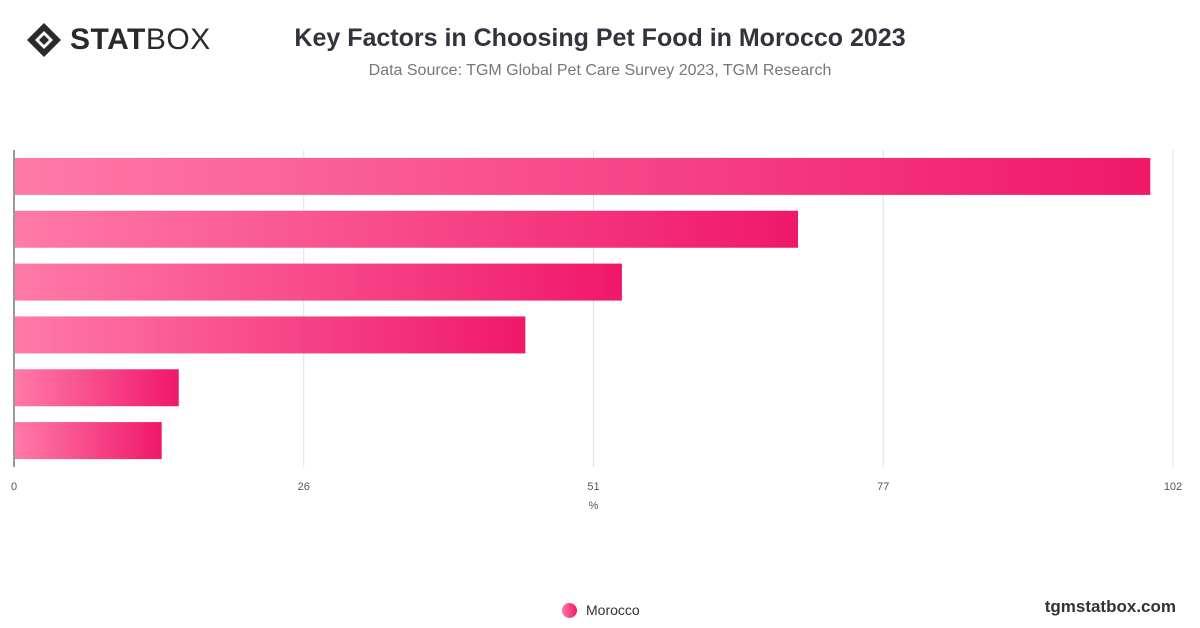 This screenshot has width=1200, height=628. Describe the element at coordinates (44, 40) in the screenshot. I see `statbox-diamond-icon` at that location.